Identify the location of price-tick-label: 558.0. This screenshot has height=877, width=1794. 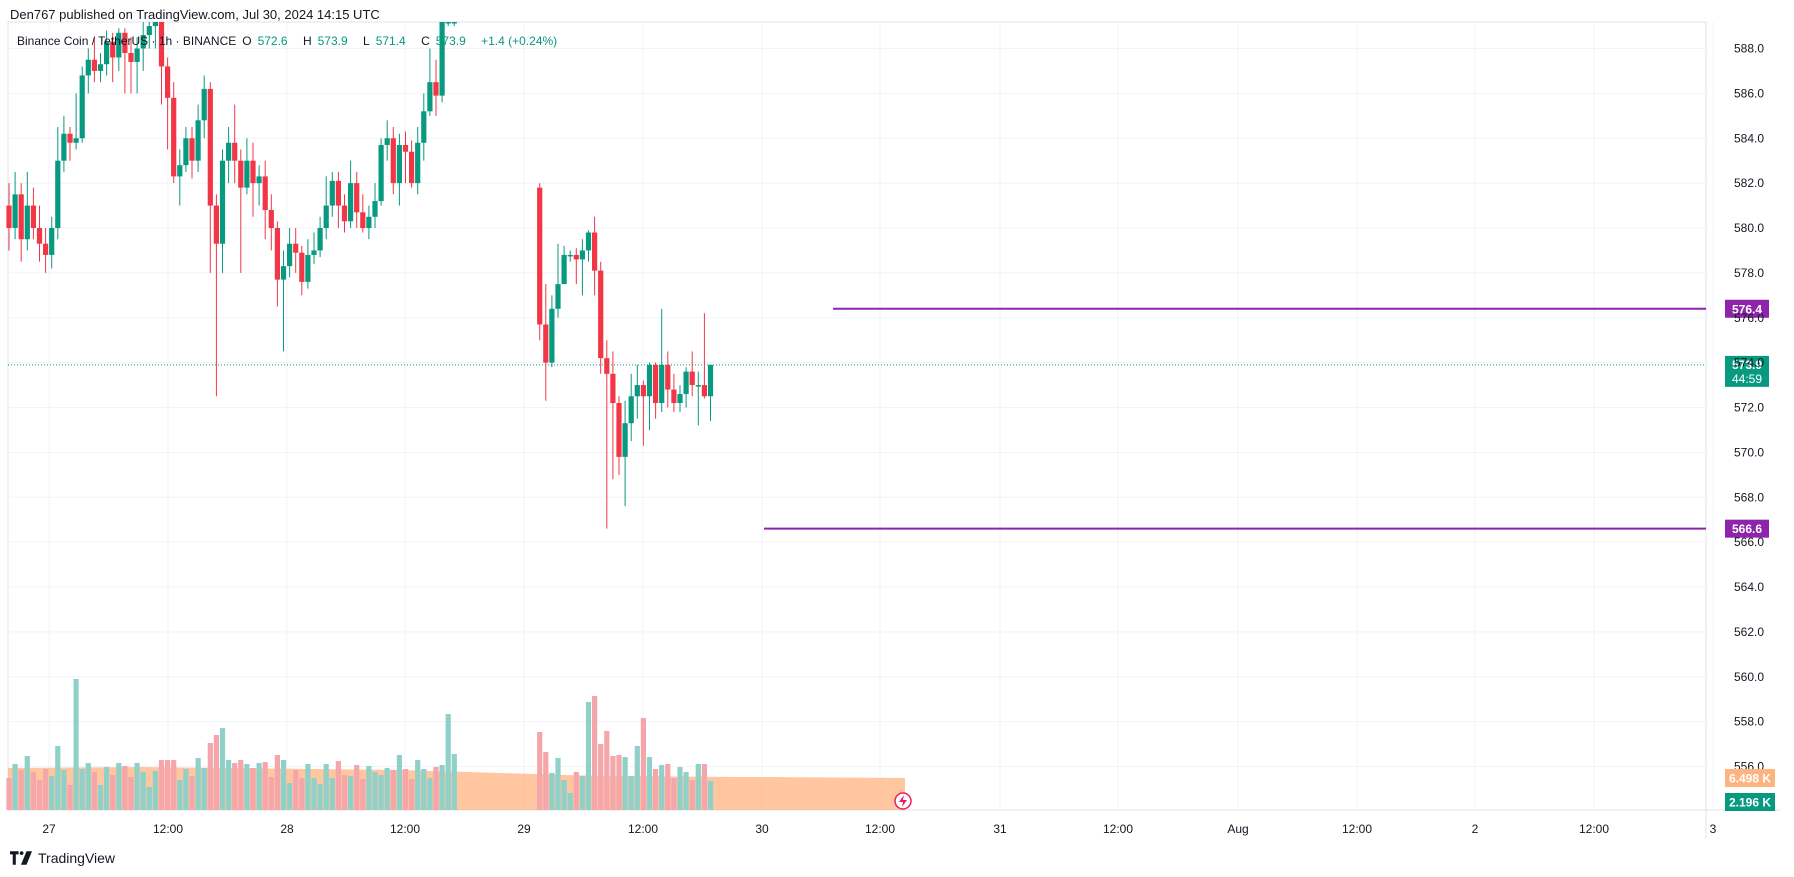
(1749, 722).